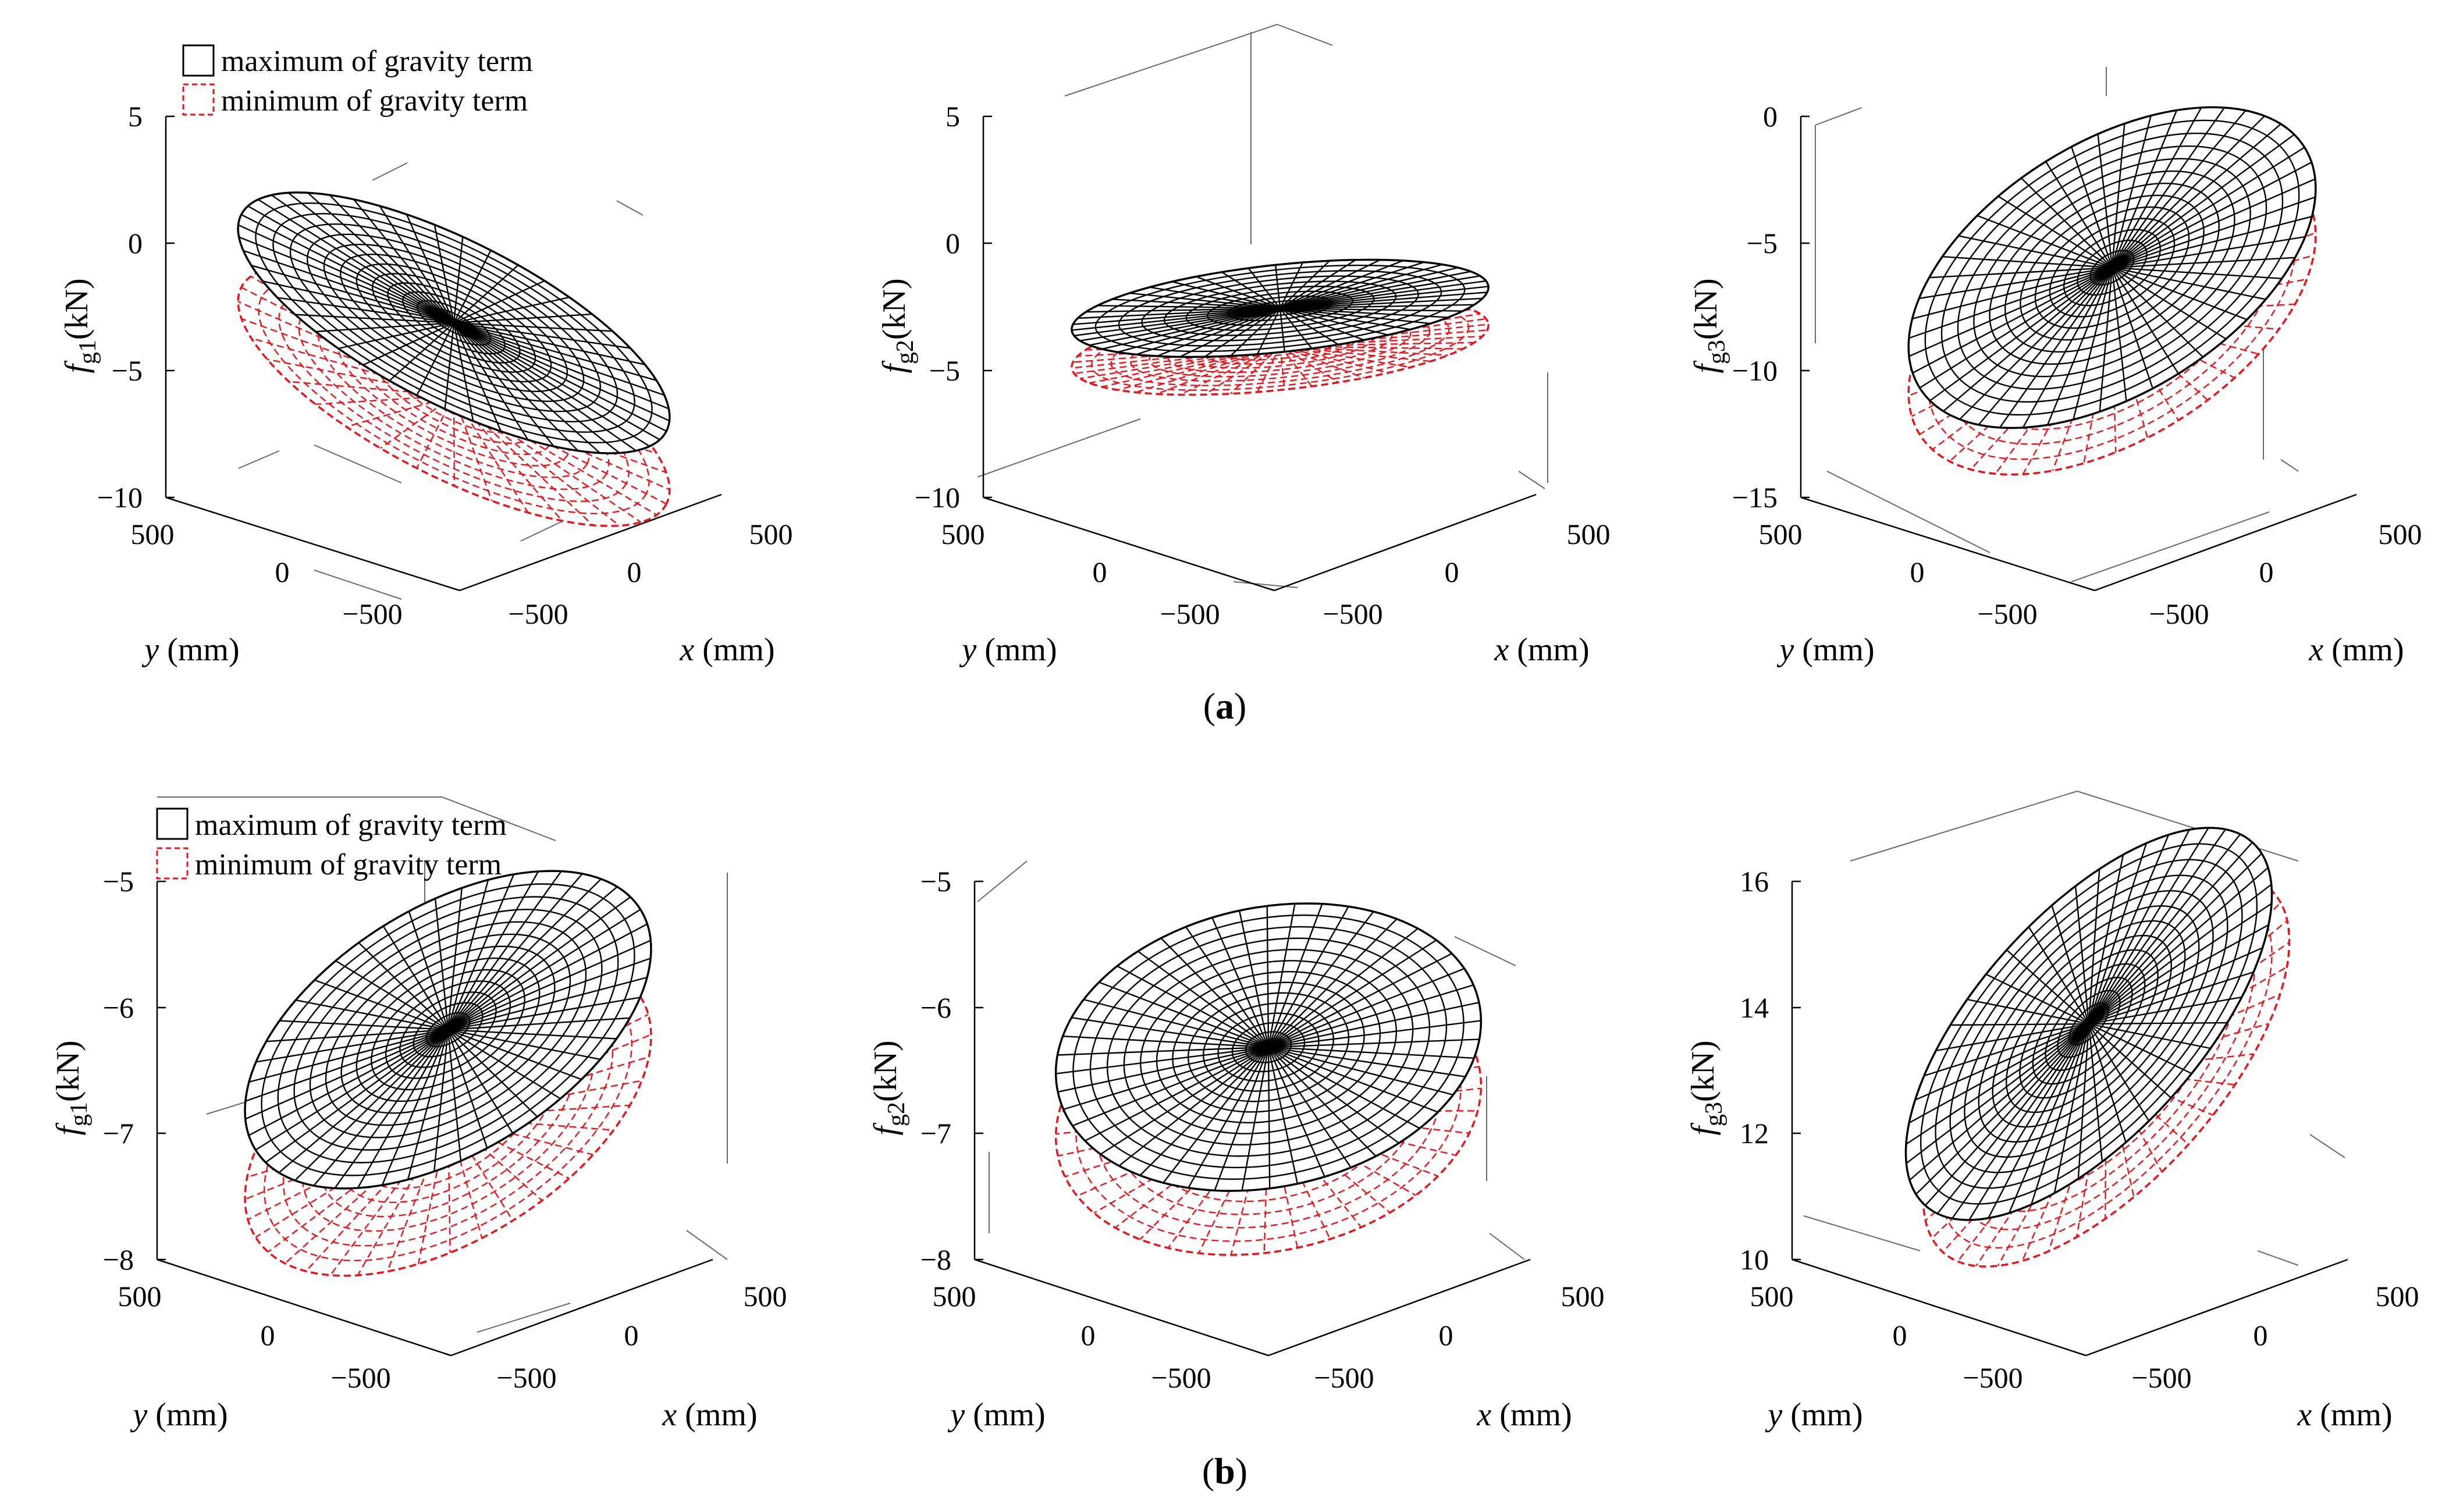 This screenshot has height=1512, width=2449. I want to click on y-tick-label: 500, so click(1781, 534).